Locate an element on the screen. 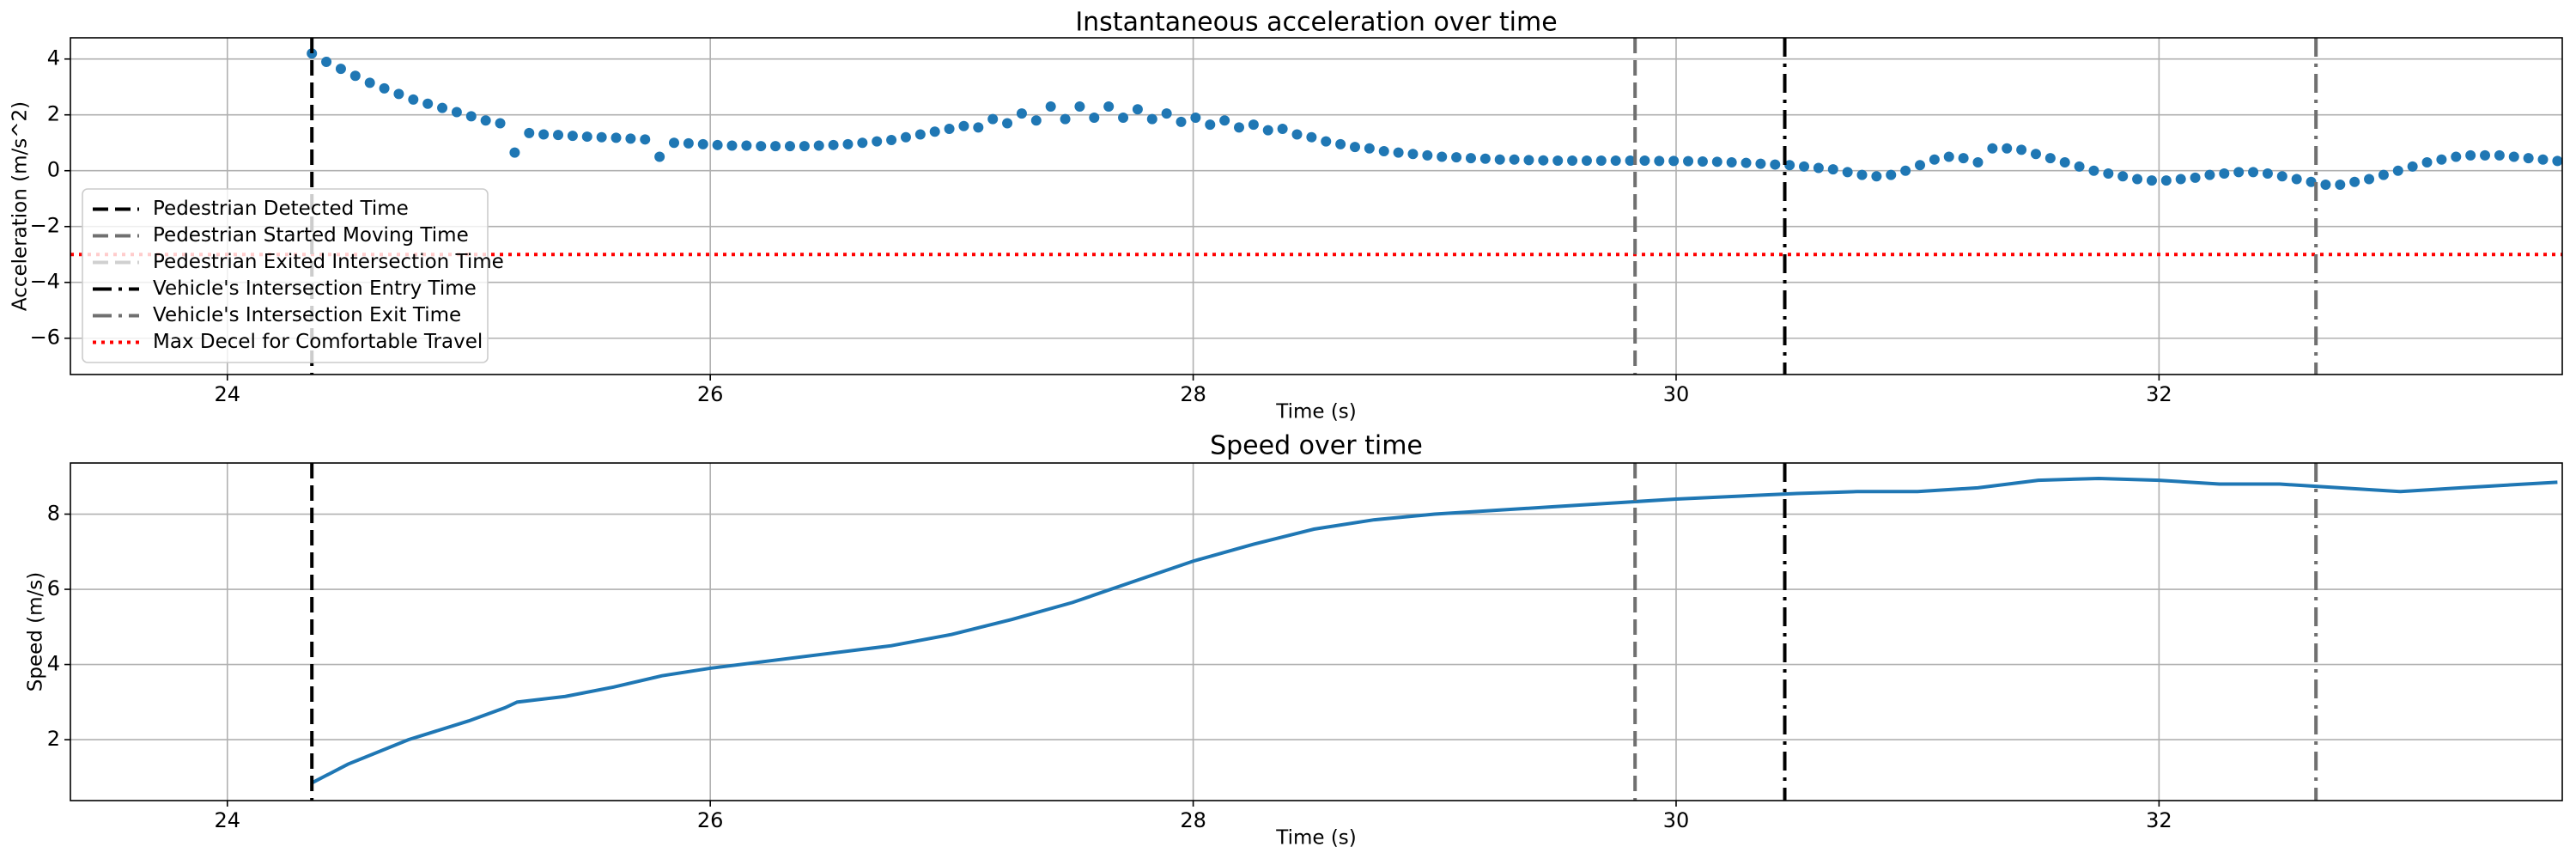 The image size is (2576, 859). y-tick-label: −2 is located at coordinates (45, 226).